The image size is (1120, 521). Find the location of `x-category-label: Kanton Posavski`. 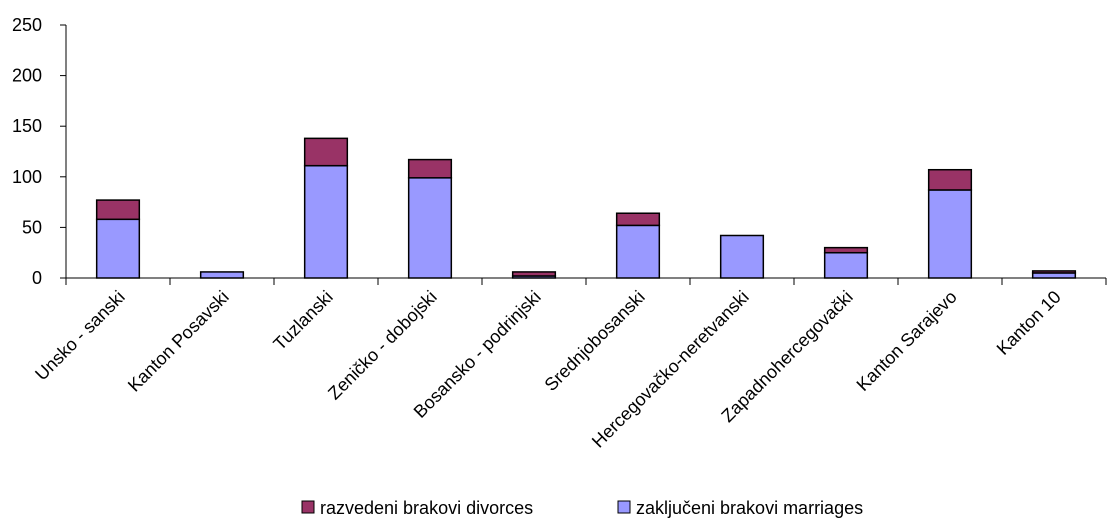

x-category-label: Kanton Posavski is located at coordinates (178, 341).